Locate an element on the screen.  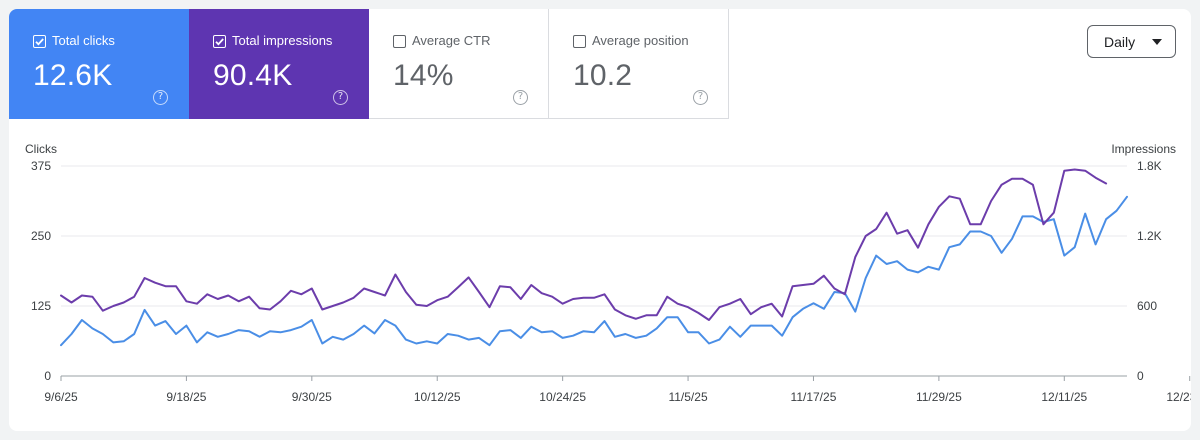
x-tick-label: 11/17/25 is located at coordinates (814, 397).